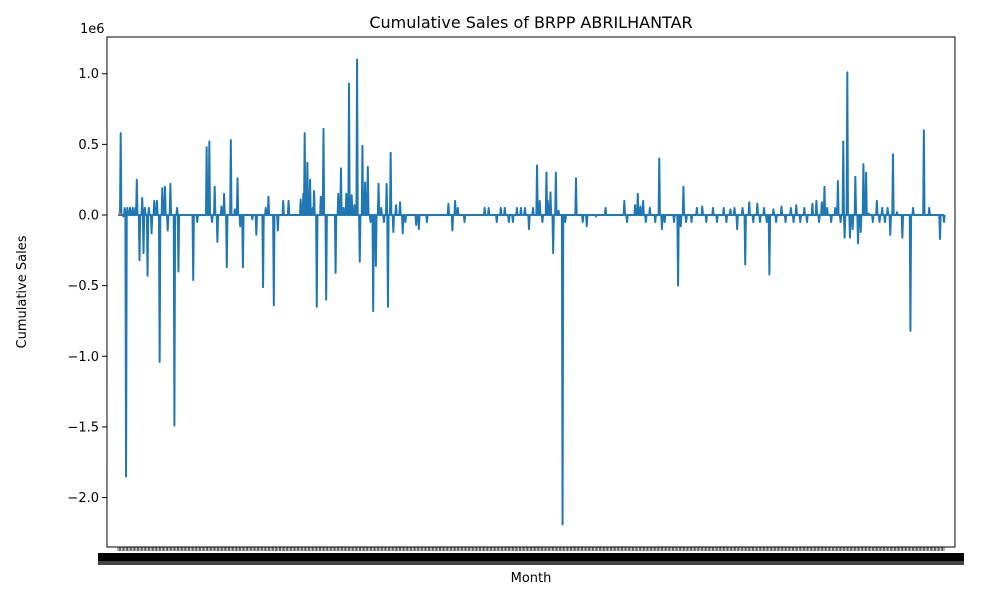 This screenshot has height=600, width=1000. Describe the element at coordinates (88, 74) in the screenshot. I see `y-tick-label: 1.0` at that location.